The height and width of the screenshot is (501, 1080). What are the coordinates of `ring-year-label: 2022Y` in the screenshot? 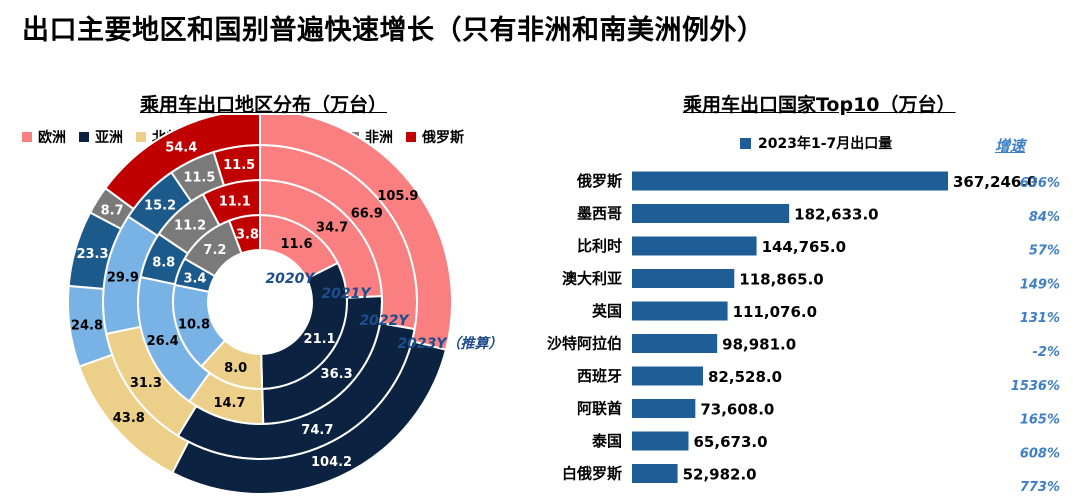 It's located at (384, 321).